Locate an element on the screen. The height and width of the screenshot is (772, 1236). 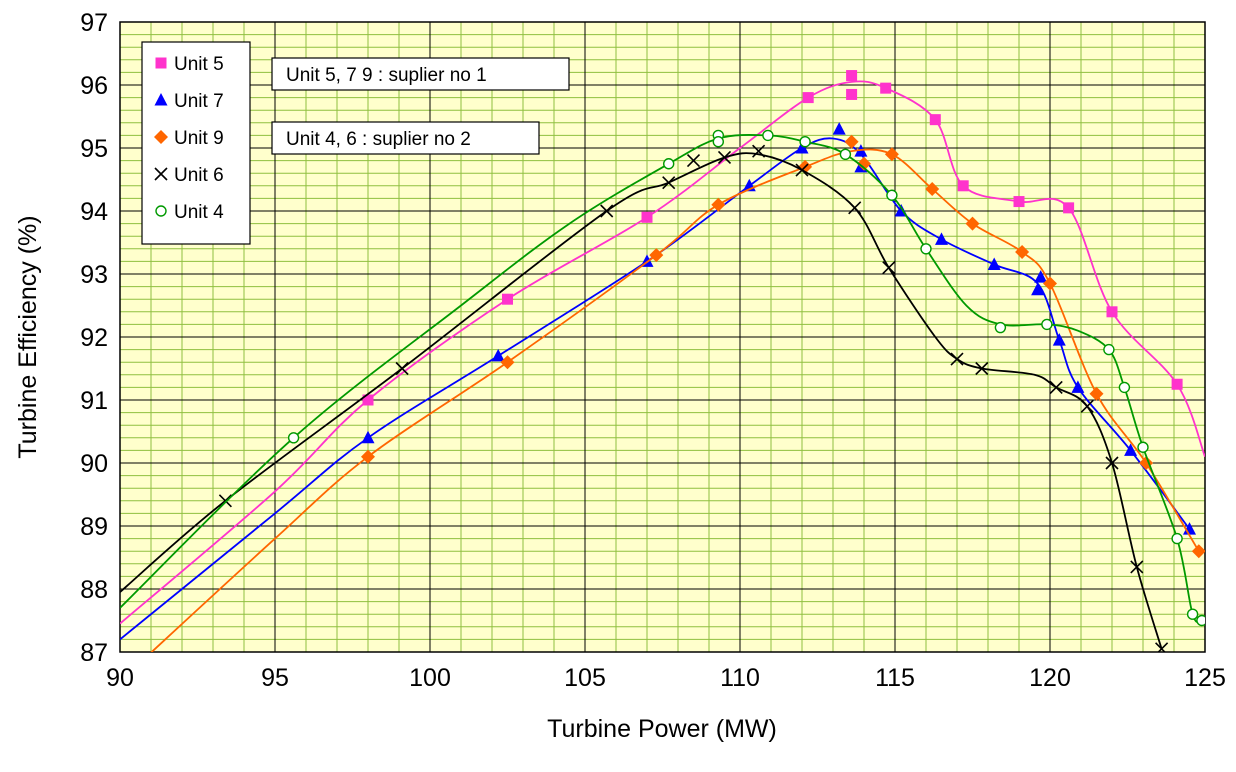
legend-items: Unit 5 Unit 7 Unit 9 Unit 6 Unit 4 is located at coordinates (189, 138).